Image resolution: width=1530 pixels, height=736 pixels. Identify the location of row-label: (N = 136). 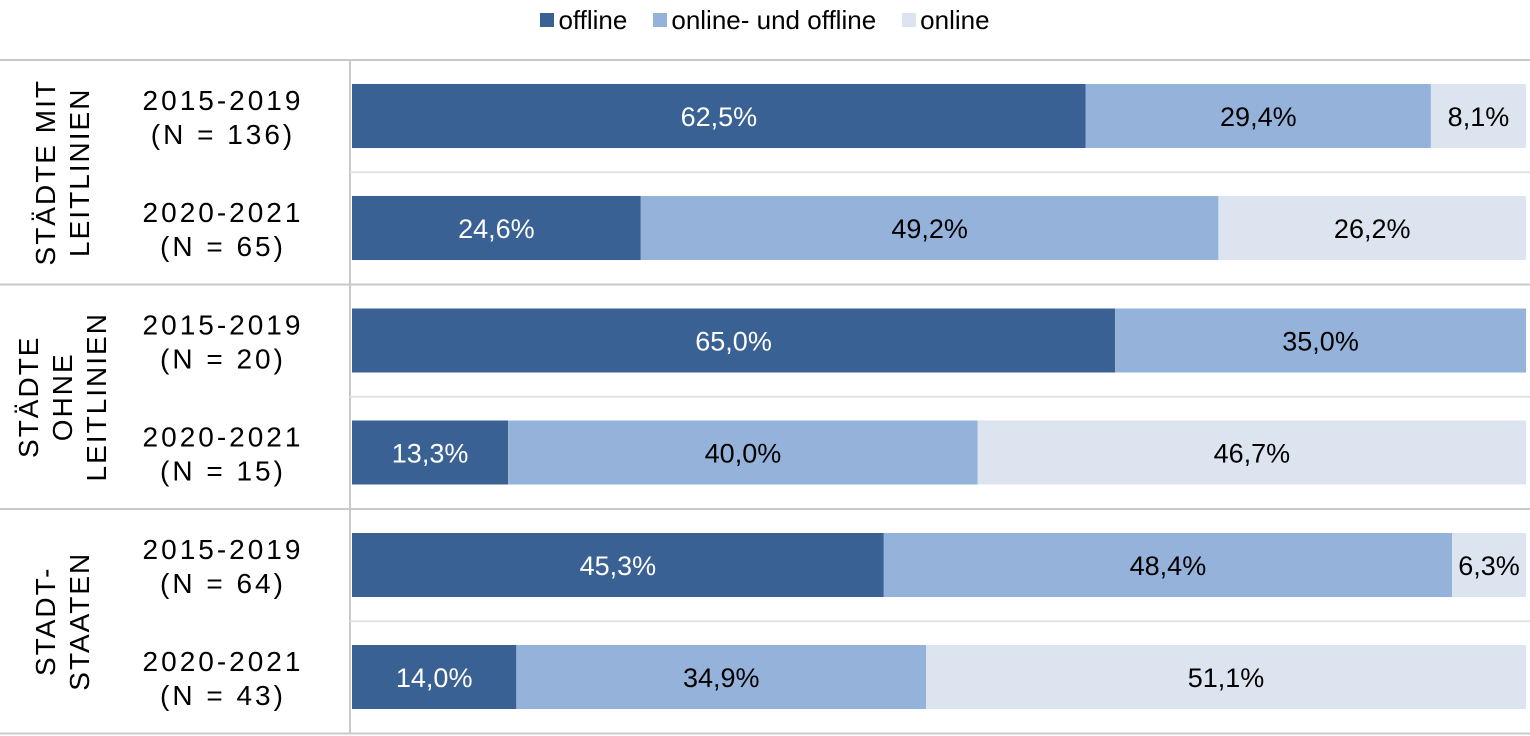
(223, 134).